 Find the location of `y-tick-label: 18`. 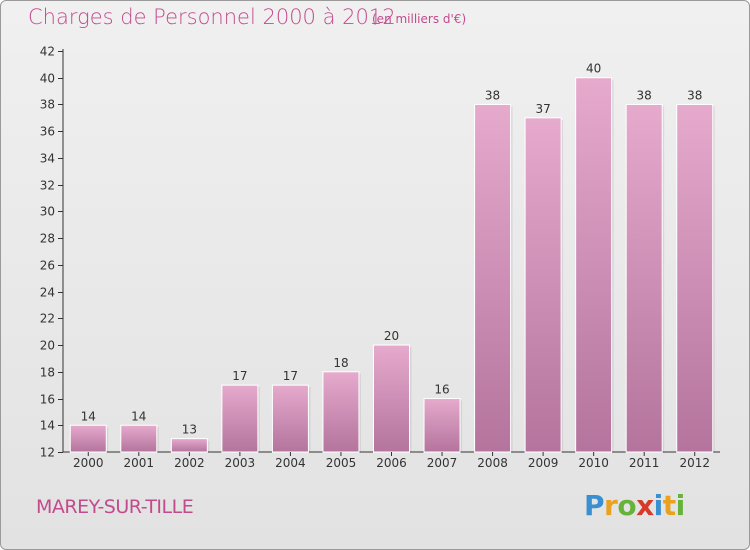

y-tick-label: 18 is located at coordinates (47, 373).